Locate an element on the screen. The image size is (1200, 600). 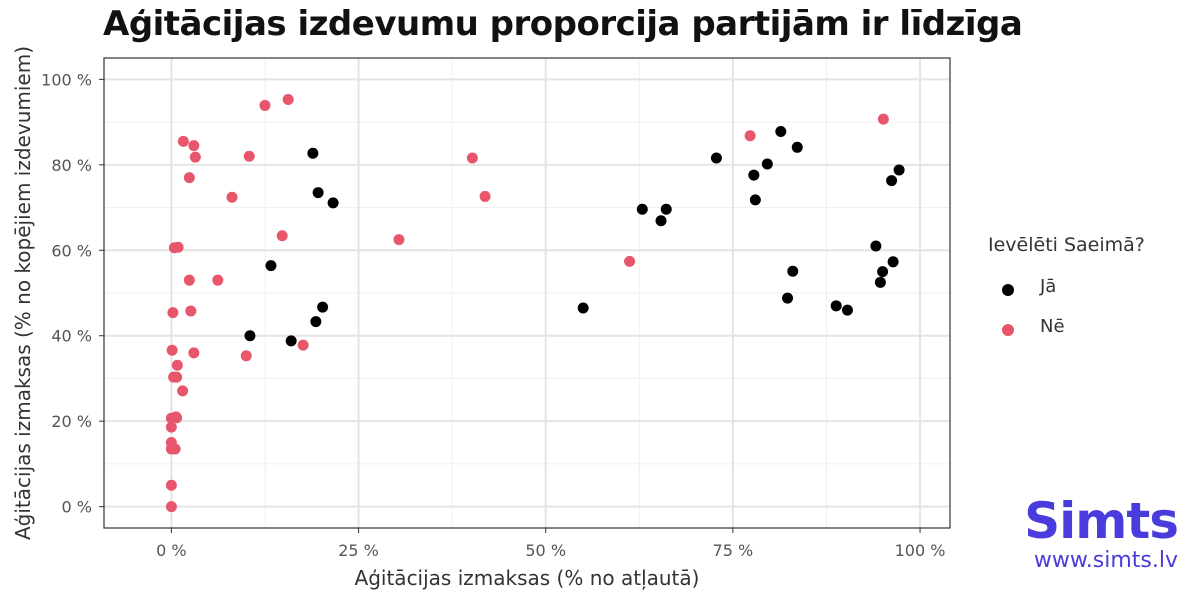
legend-title: Ievēlēti Saeimā? is located at coordinates (1066, 245).